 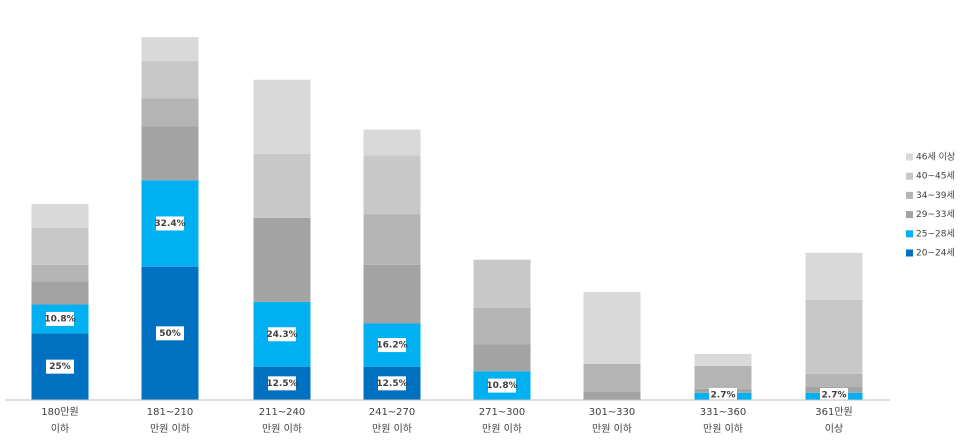 What do you see at coordinates (935, 195) in the screenshot?
I see `legend-label: 34~39세` at bounding box center [935, 195].